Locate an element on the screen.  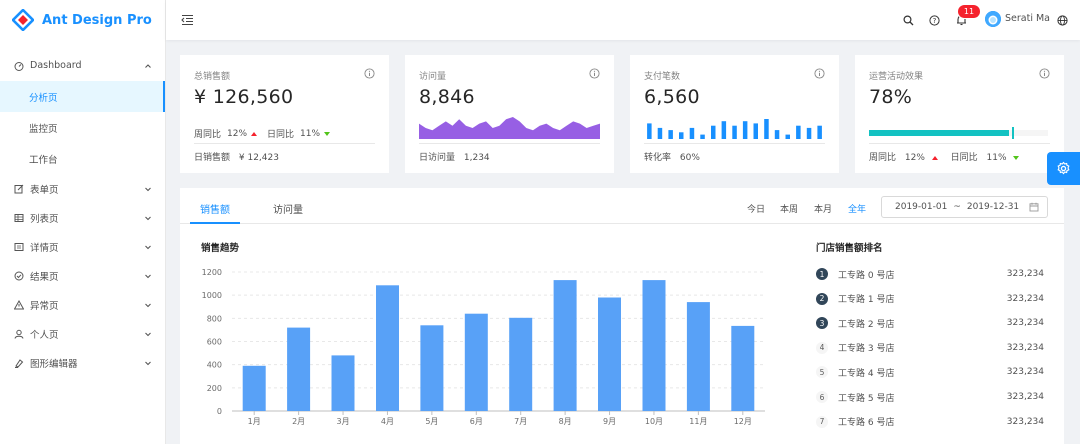
store-name: 工专路 1 号店 is located at coordinates (866, 300).